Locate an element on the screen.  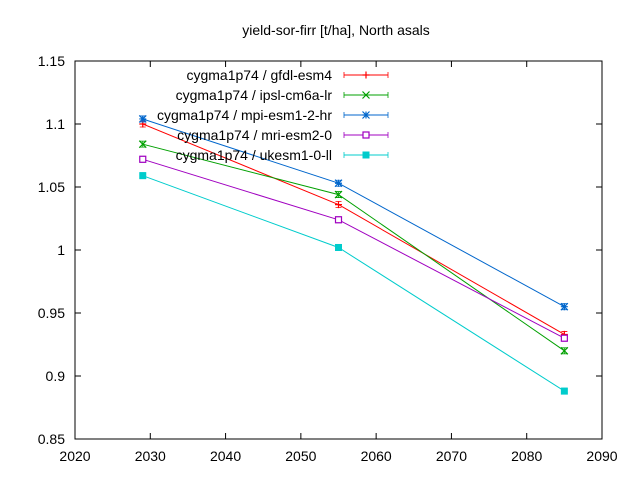
y-tick-label: 1 is located at coordinates (61, 250).